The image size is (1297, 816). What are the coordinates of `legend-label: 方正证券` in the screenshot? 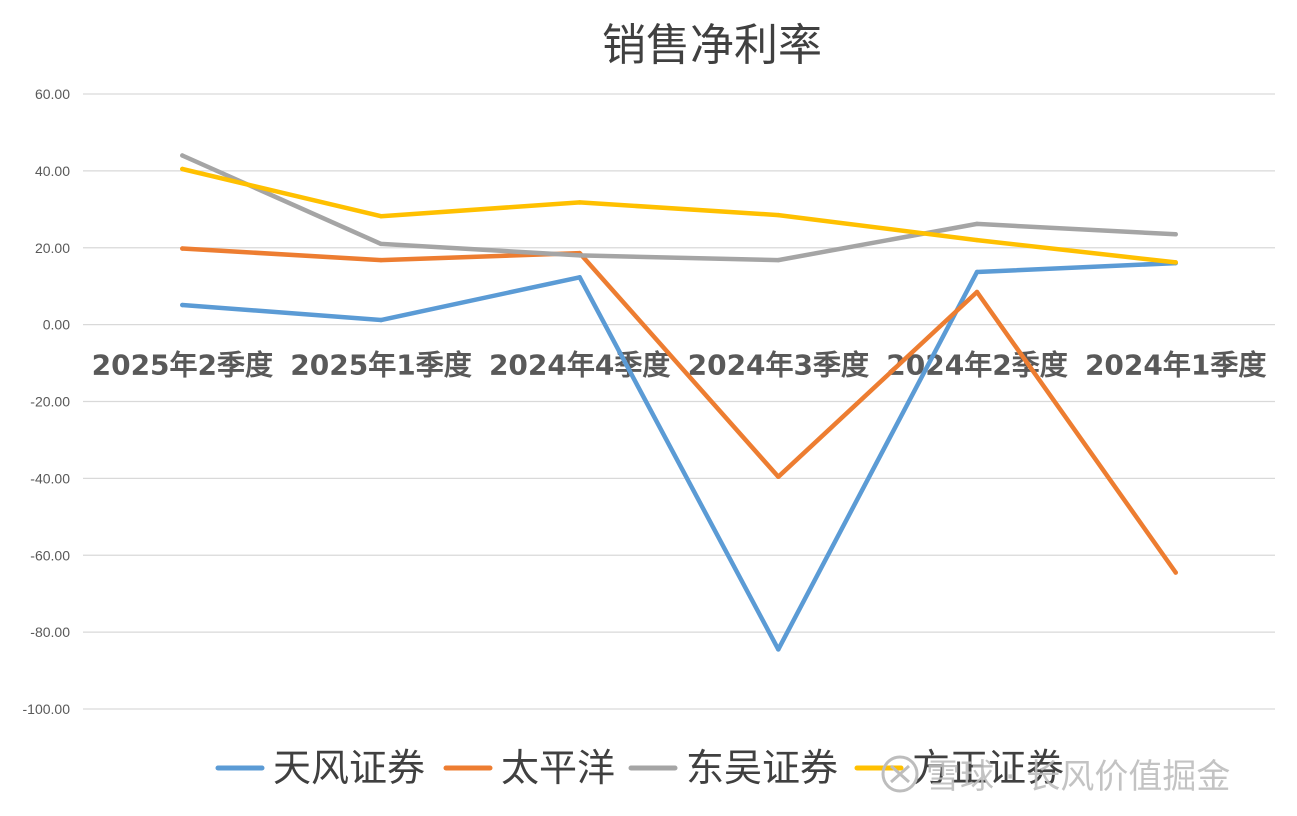 It's located at (988, 768).